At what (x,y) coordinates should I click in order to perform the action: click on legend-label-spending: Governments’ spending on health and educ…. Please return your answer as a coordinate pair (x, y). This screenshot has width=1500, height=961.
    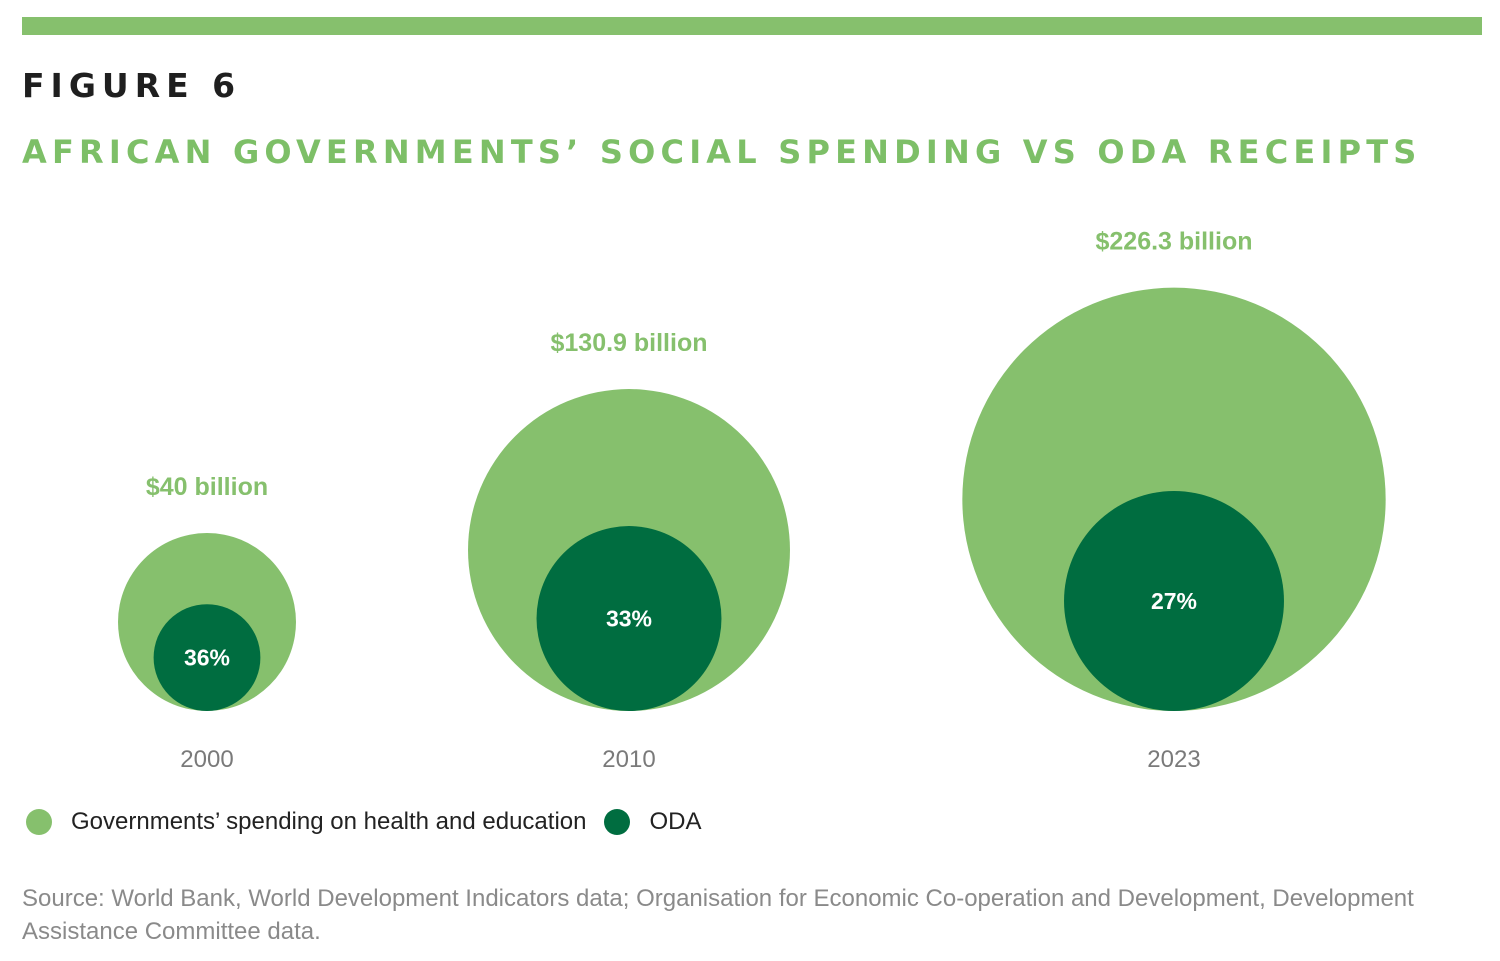
    Looking at the image, I should click on (329, 821).